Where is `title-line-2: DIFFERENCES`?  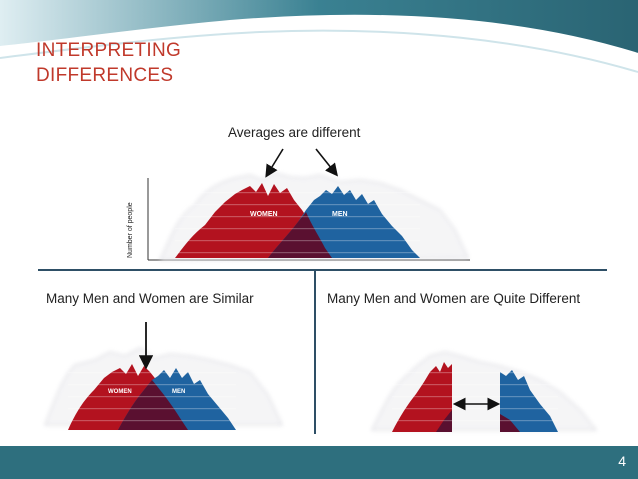
title-line-2: DIFFERENCES is located at coordinates (105, 75).